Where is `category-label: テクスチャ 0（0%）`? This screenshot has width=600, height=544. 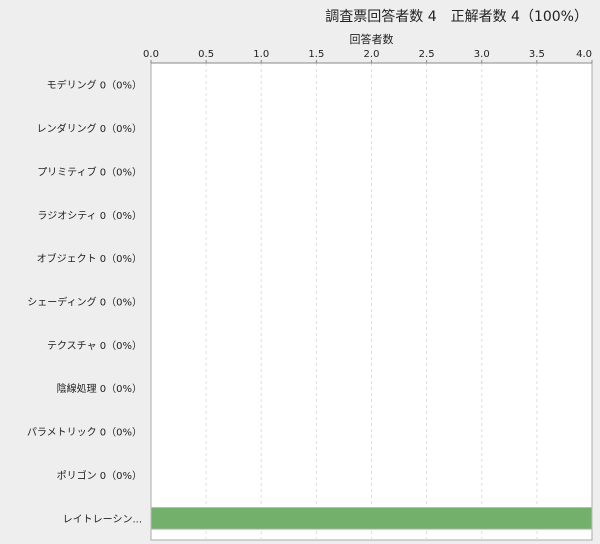
category-label: テクスチャ 0（0%） is located at coordinates (94, 346).